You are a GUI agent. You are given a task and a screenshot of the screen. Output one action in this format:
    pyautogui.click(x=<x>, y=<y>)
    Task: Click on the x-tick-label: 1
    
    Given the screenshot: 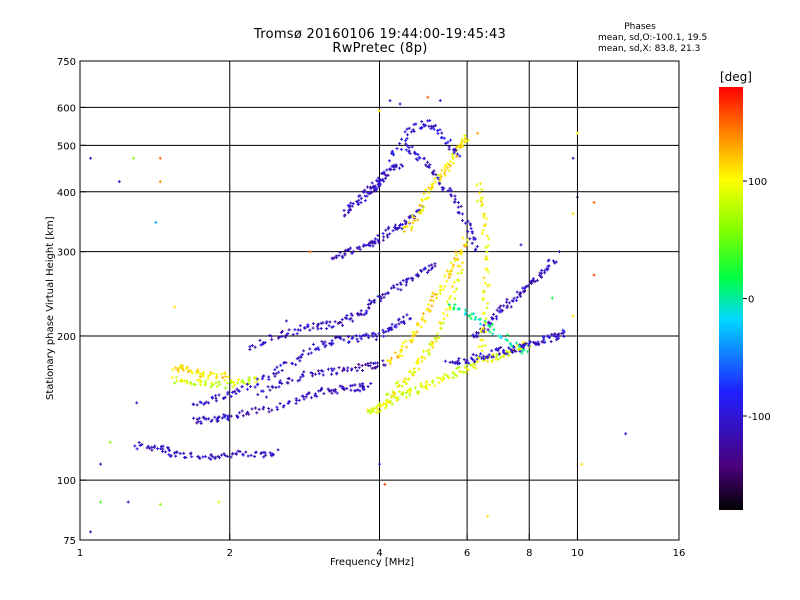 What is the action you would take?
    pyautogui.click(x=80, y=553)
    